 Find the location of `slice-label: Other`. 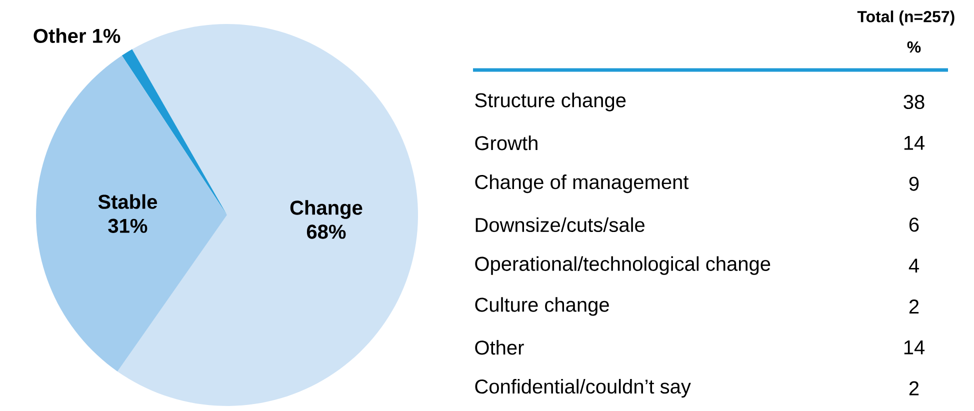

slice-label: Other is located at coordinates (60, 35).